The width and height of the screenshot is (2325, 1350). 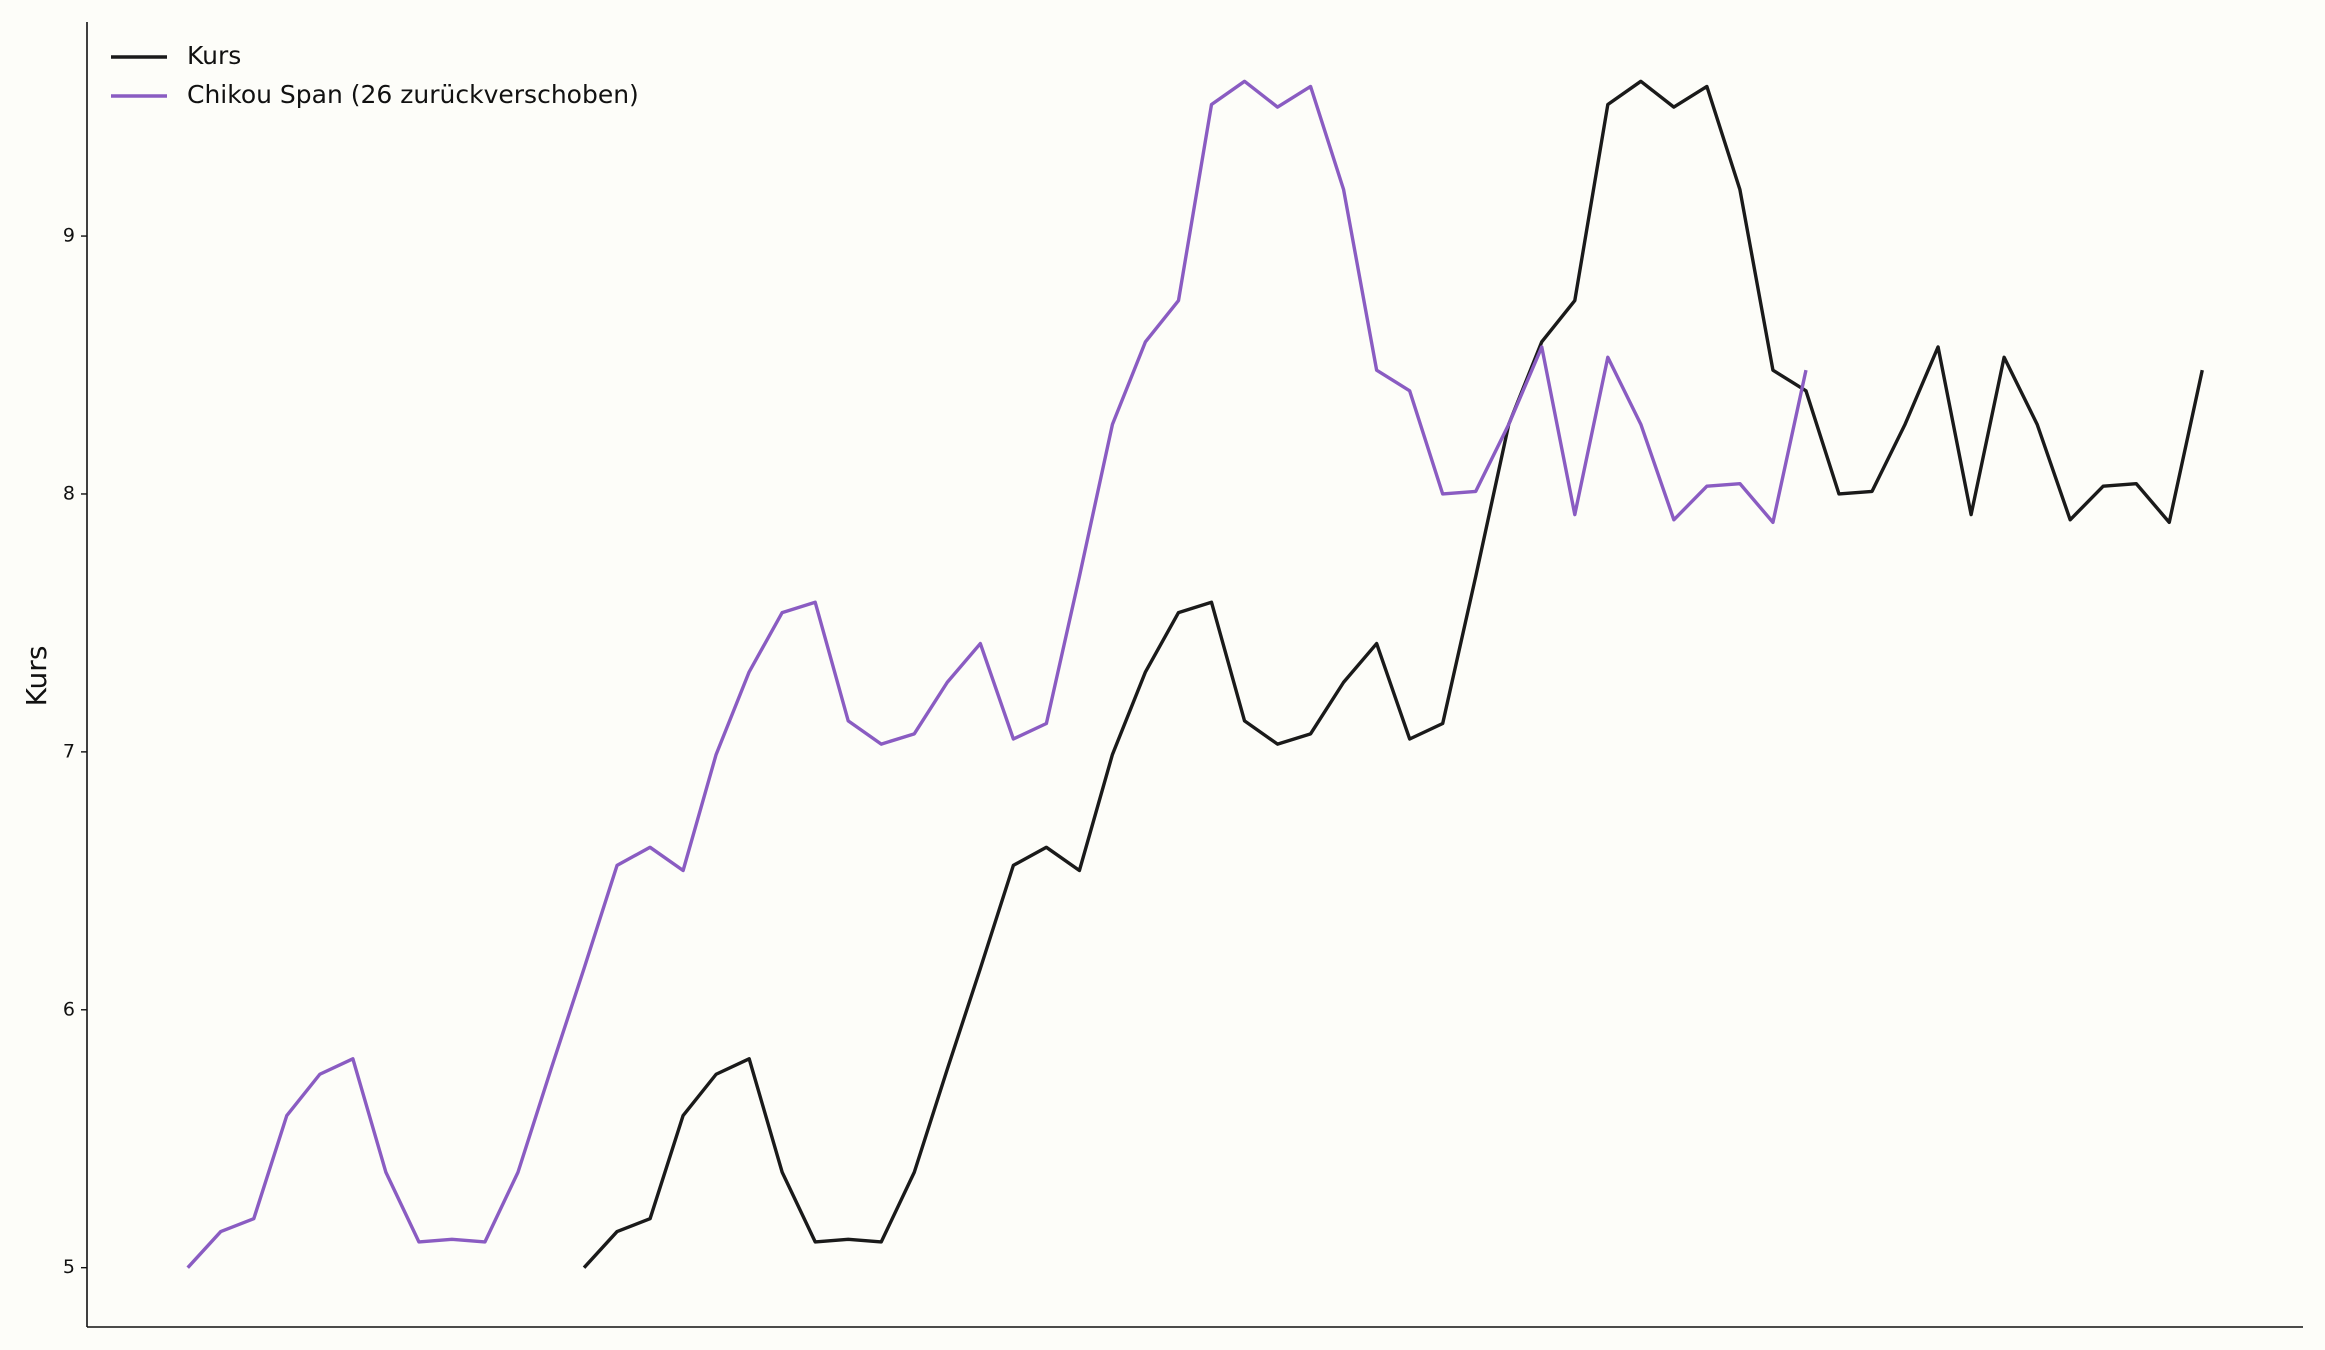 What do you see at coordinates (69, 236) in the screenshot?
I see `y-tick-label: 9` at bounding box center [69, 236].